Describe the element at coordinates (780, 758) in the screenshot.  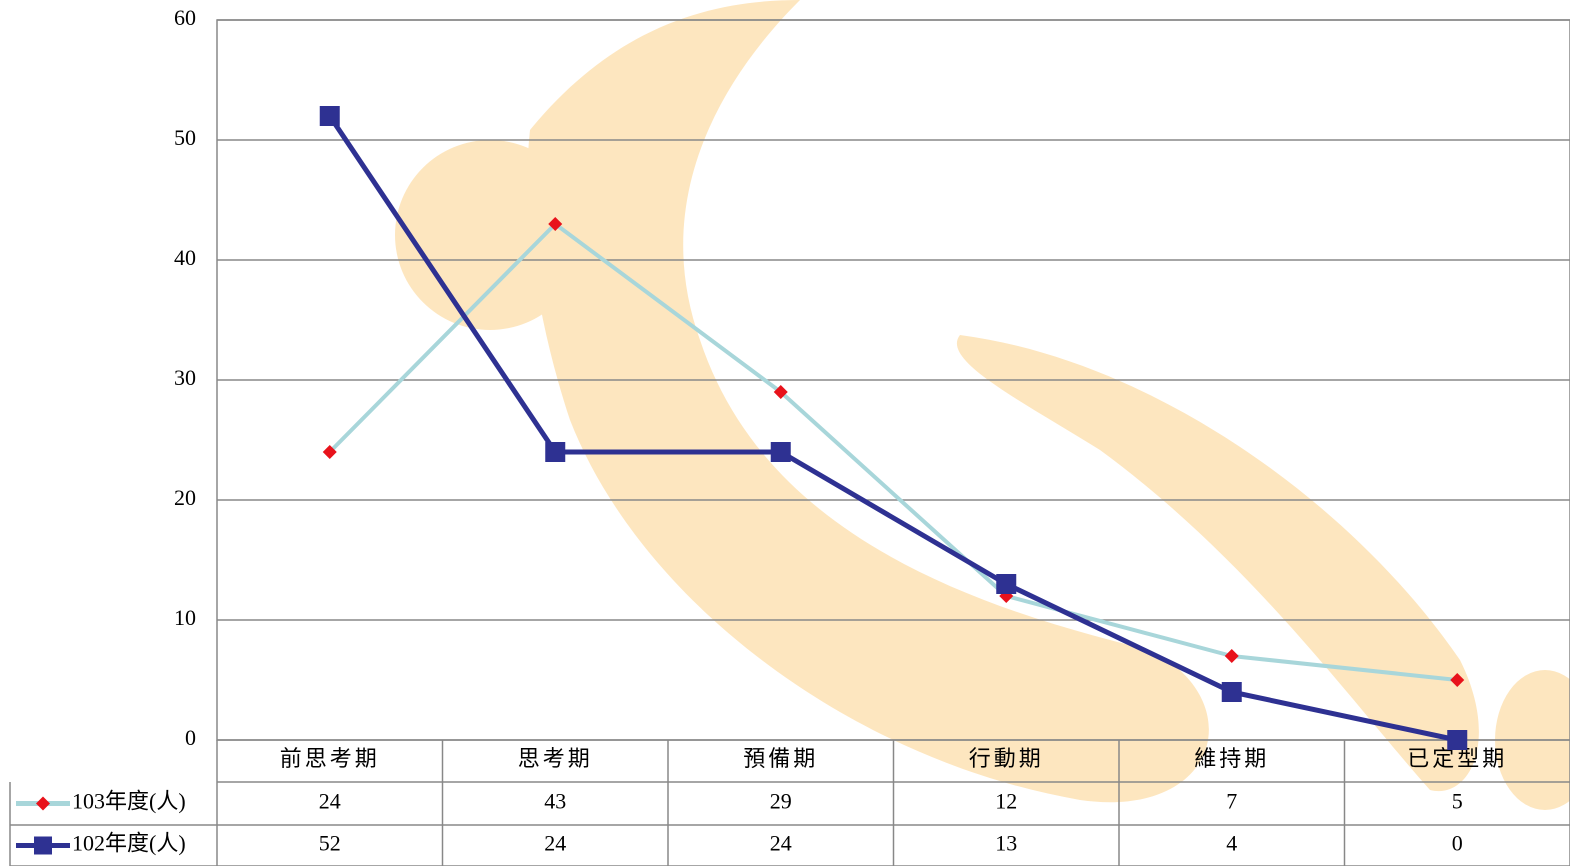
I see `x-tick-label: 預備期` at that location.